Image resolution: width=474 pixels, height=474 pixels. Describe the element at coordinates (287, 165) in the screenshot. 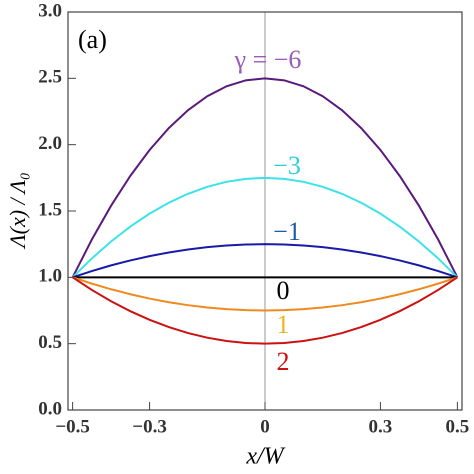

I see `series-label: −3` at that location.